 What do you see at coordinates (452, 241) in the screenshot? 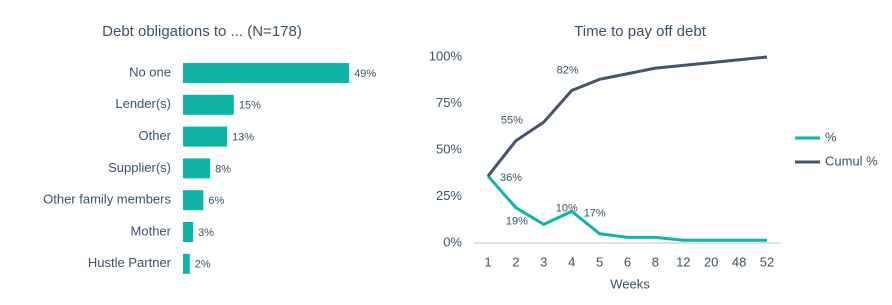
I see `y-tick-label: 0%` at bounding box center [452, 241].